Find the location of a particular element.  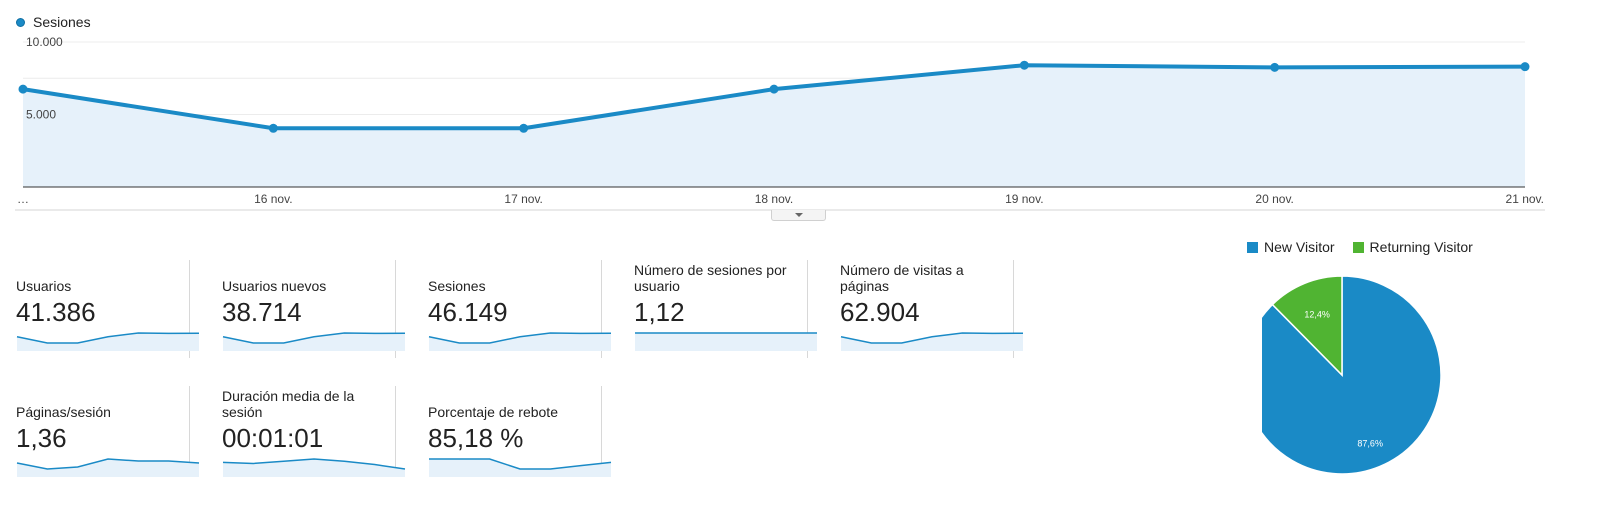

metric-card: Sesiones 46.149 is located at coordinates (512, 309).